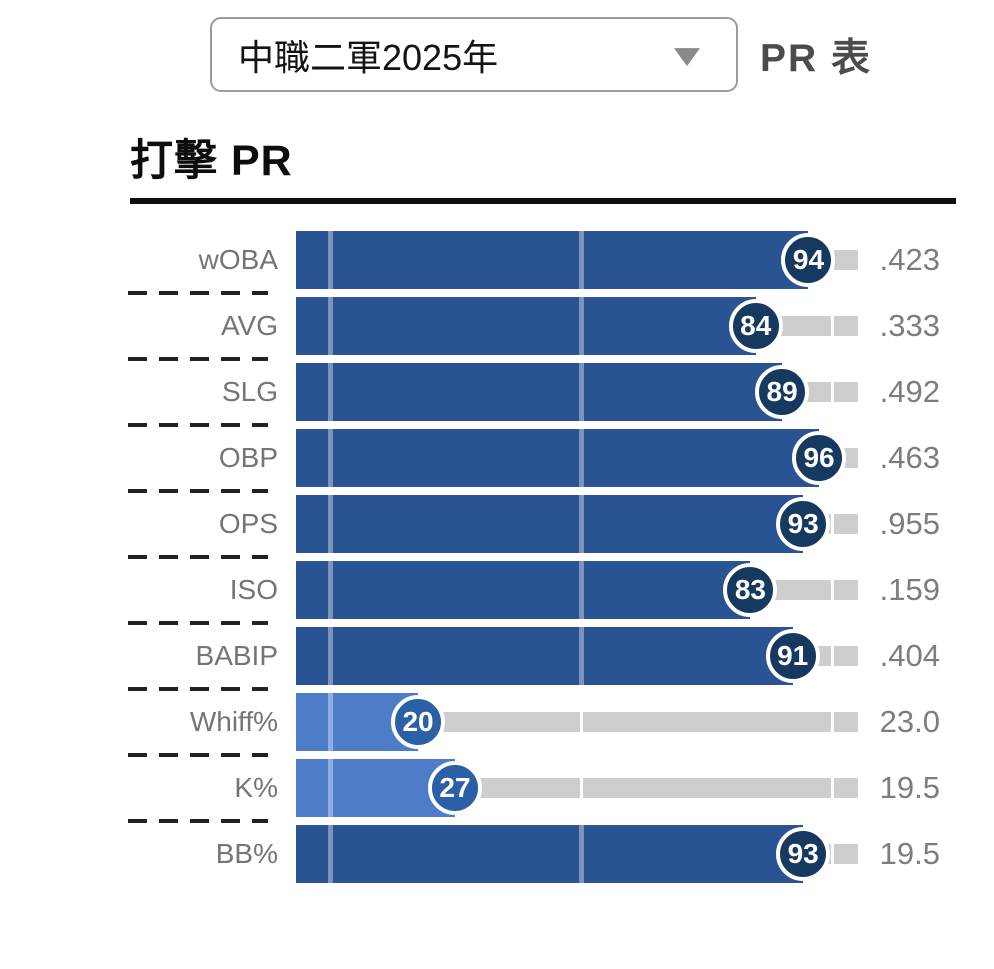 The image size is (994, 969). Describe the element at coordinates (782, 392) in the screenshot. I see `percentile-badge: 89` at that location.